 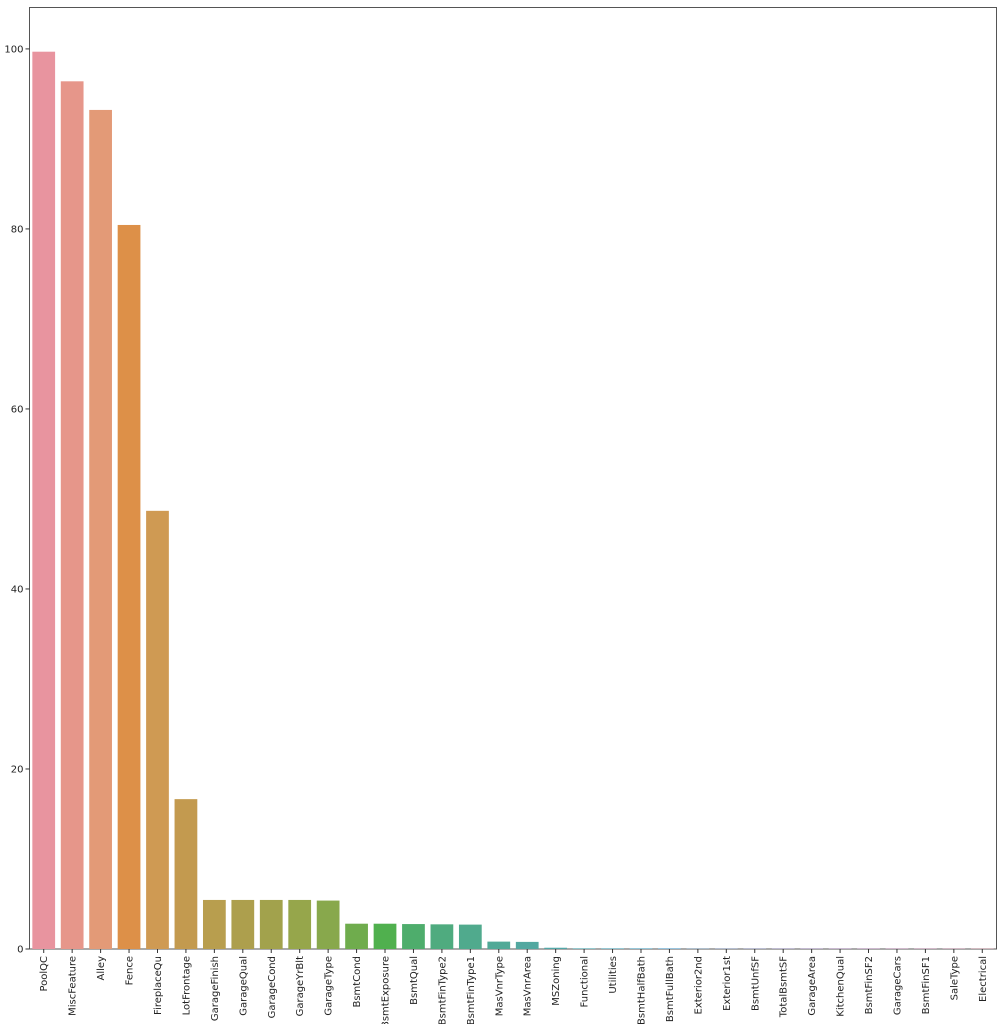 What do you see at coordinates (641, 990) in the screenshot?
I see `x-tick-label: BsmtHalfBath` at bounding box center [641, 990].